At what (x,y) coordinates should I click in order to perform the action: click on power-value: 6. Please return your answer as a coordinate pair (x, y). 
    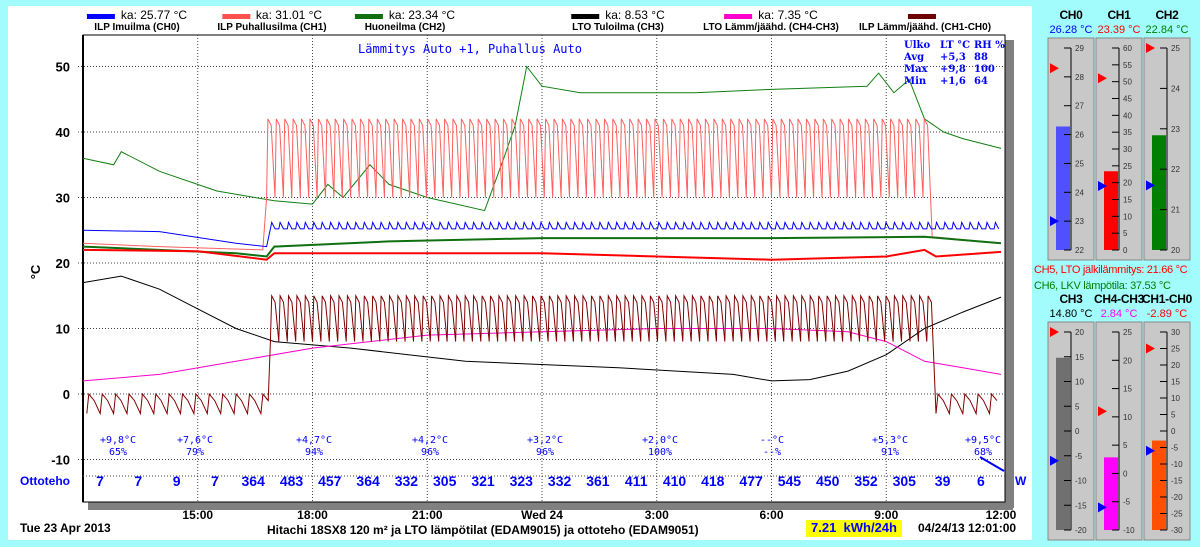
    Looking at the image, I should click on (981, 481).